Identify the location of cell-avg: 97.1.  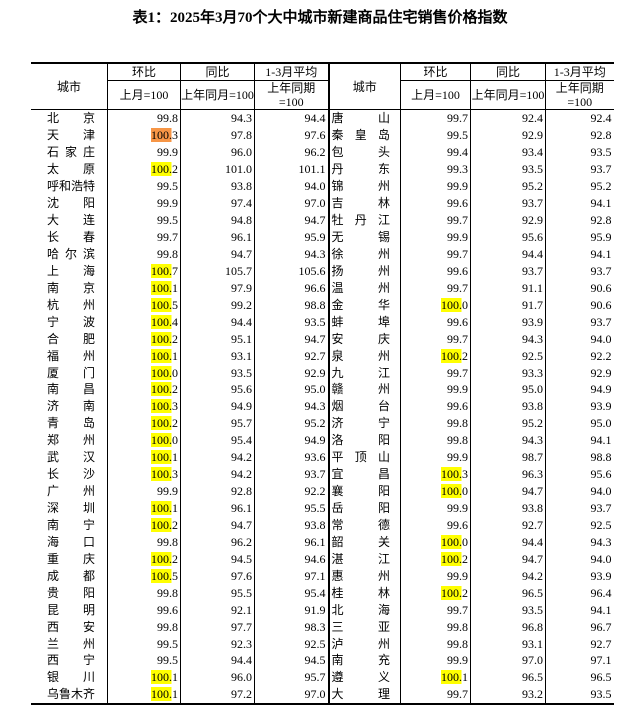
(580, 660).